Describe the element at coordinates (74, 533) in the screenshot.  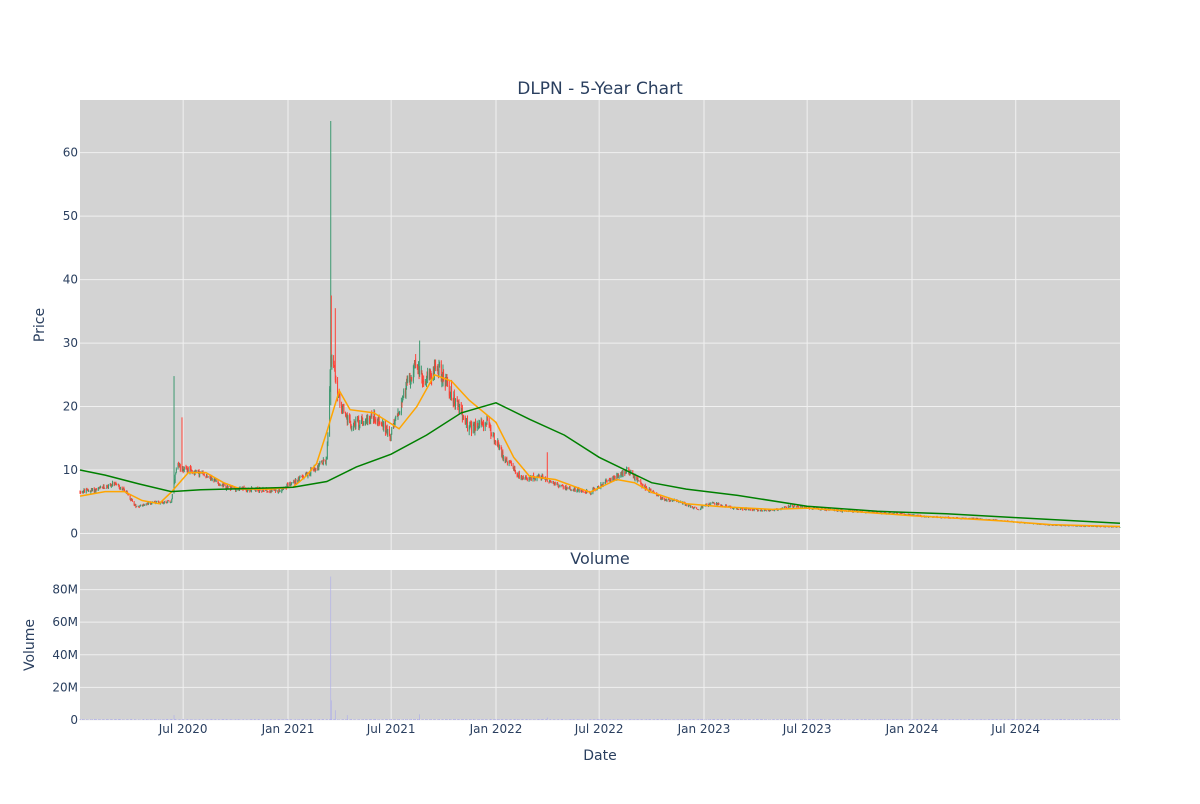
I see `price-tick-label: 0` at that location.